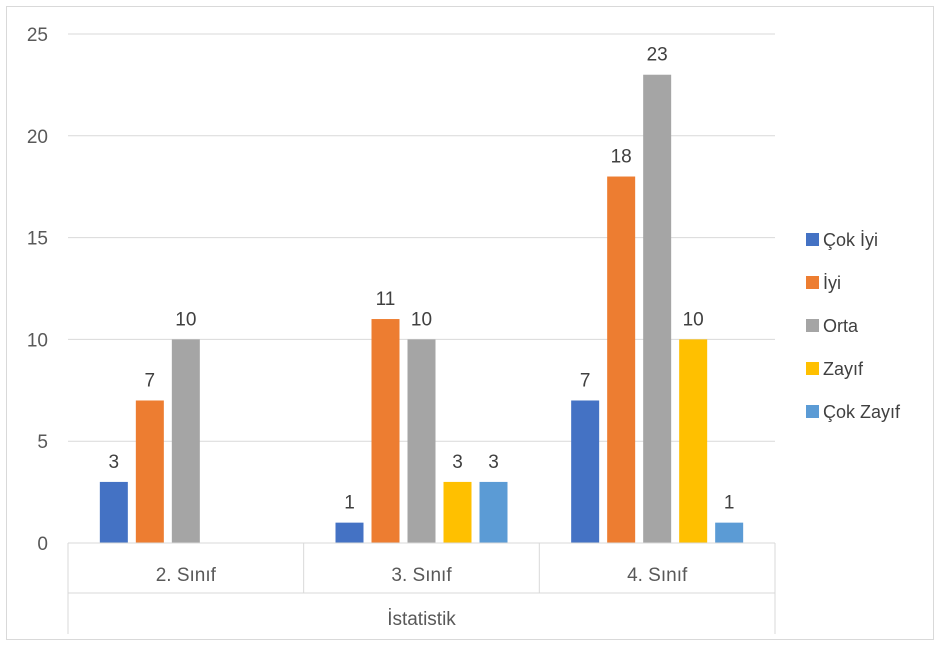 This screenshot has height=646, width=941. I want to click on data-label: 23, so click(657, 55).